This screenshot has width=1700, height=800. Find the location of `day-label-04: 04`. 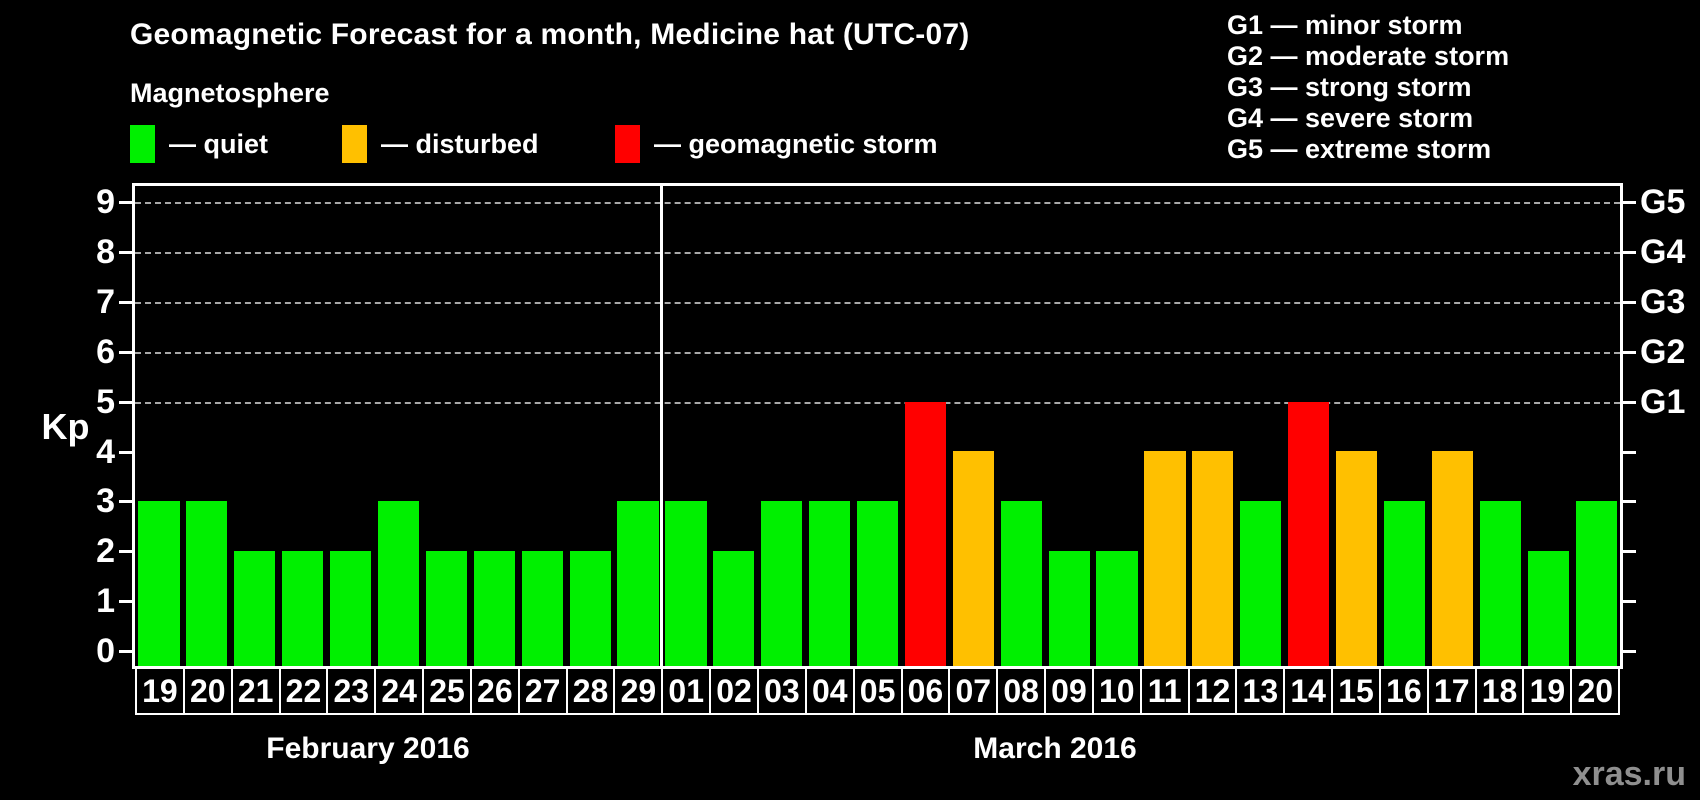

day-label-04: 04 is located at coordinates (829, 691).